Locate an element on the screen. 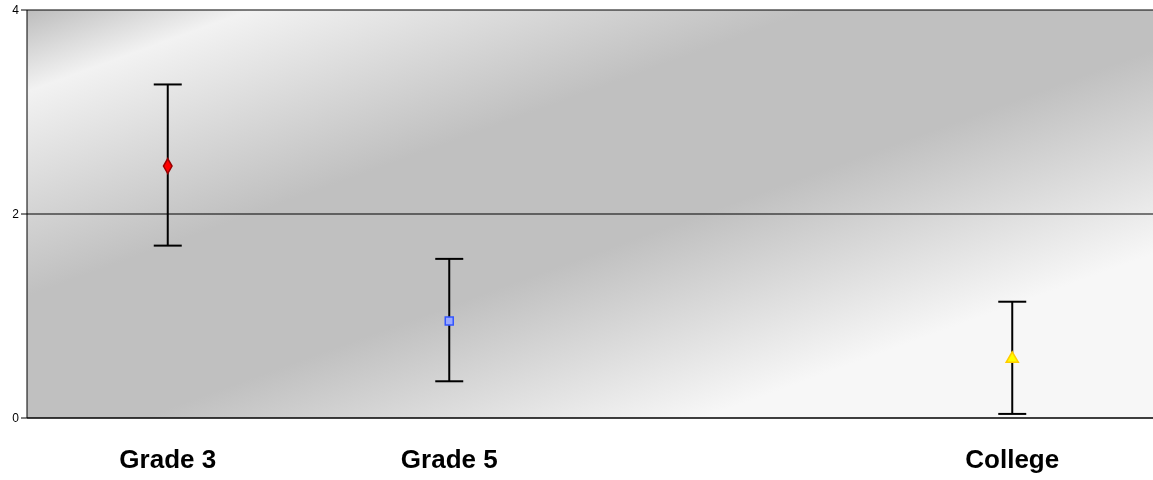 This screenshot has height=480, width=1153. x-tick-label: College is located at coordinates (1012, 459).